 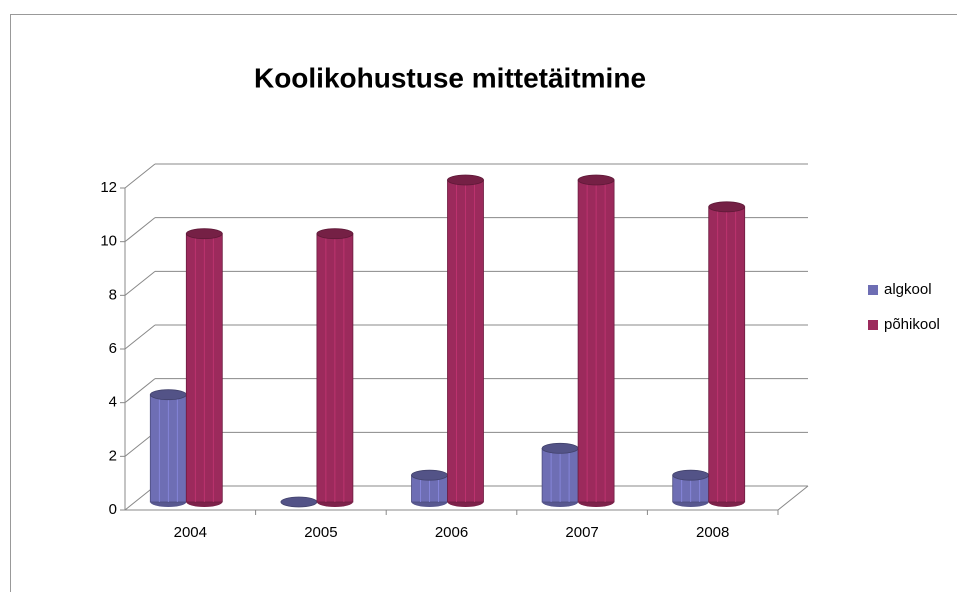 I want to click on chart-title: Koolikohustuse mittetäitmine, so click(x=450, y=77).